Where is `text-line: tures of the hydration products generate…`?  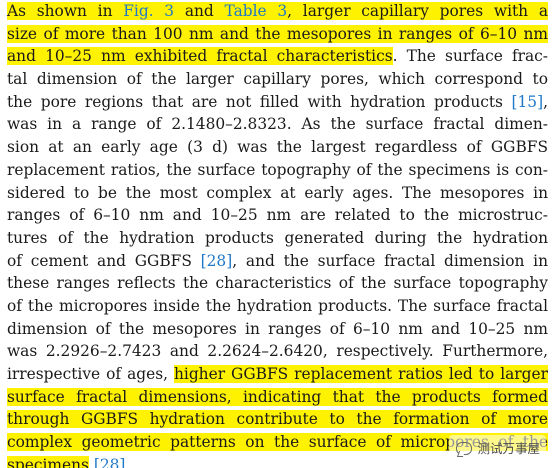
text-line: tures of the hydration products generate… is located at coordinates (277, 238).